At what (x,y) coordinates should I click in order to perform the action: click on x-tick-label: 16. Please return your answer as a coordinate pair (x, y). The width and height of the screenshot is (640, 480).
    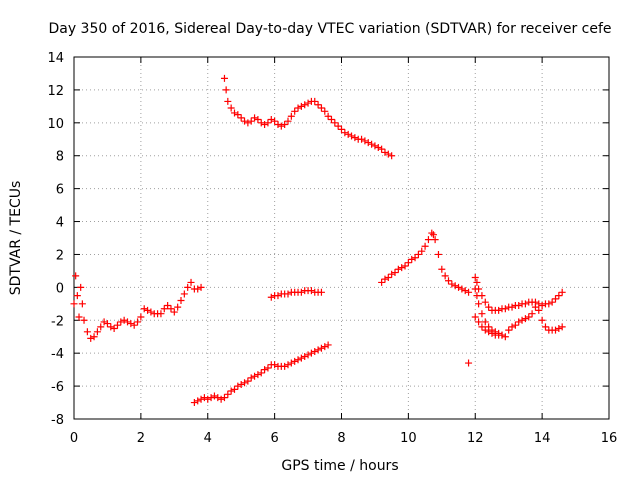
    Looking at the image, I should click on (609, 438).